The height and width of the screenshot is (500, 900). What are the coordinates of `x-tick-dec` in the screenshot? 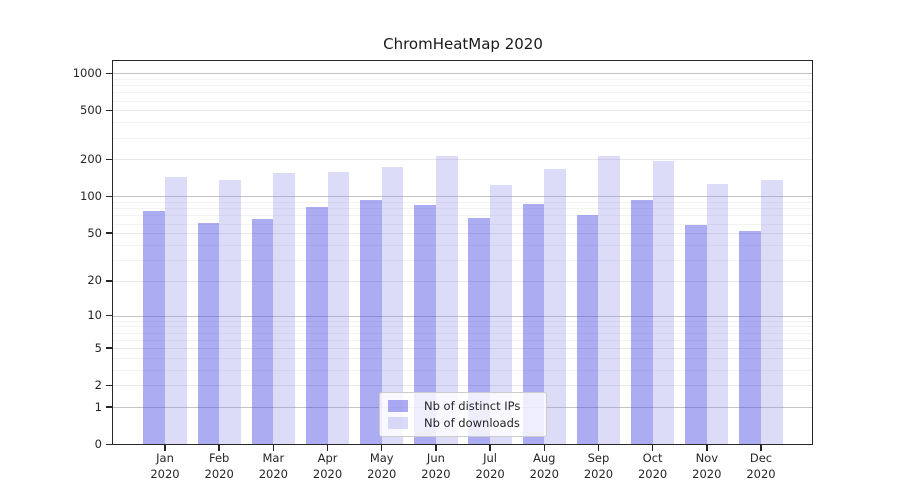 It's located at (761, 448).